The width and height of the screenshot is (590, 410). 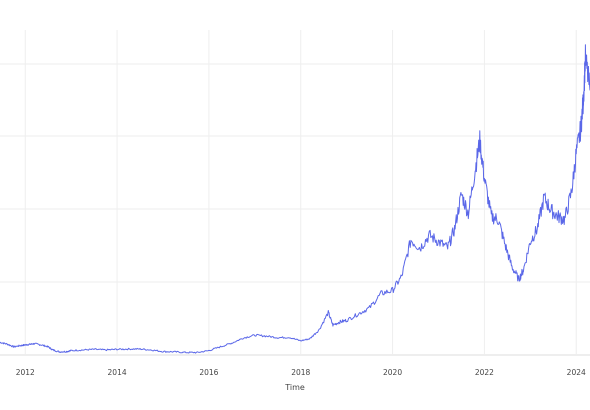 I want to click on x-tick-label: 2018, so click(x=300, y=372).